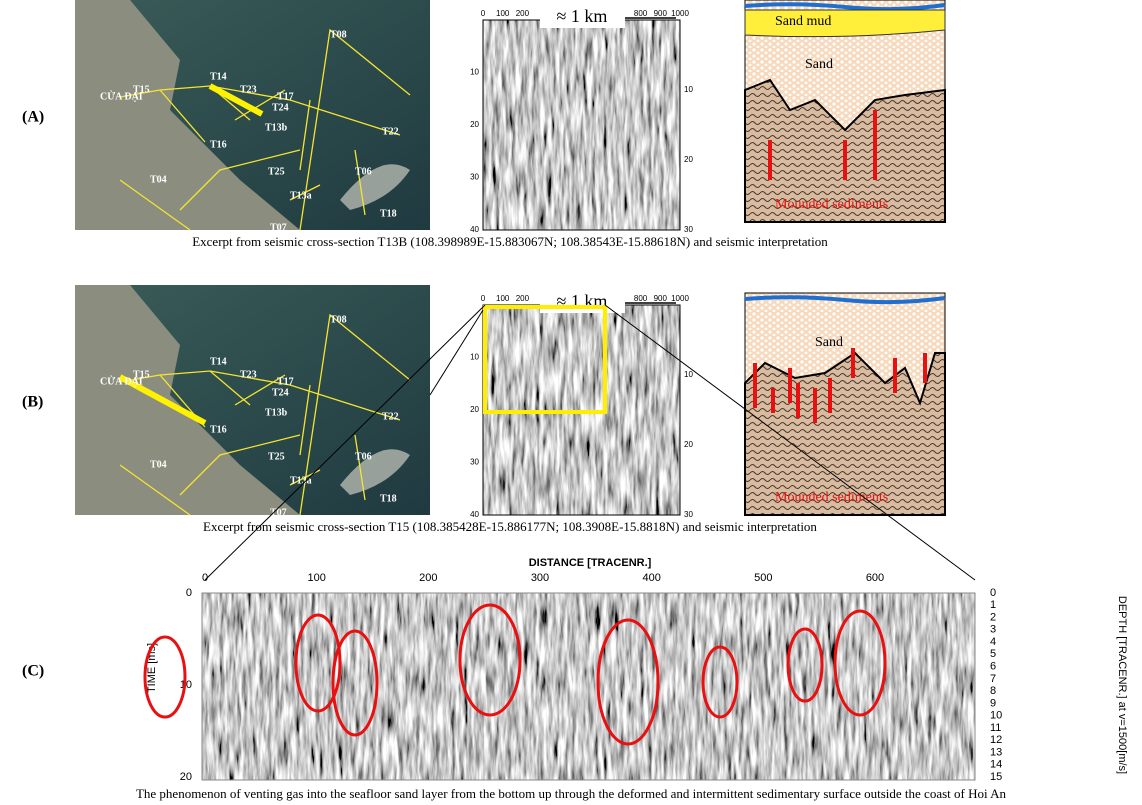 The image size is (1142, 805). I want to click on zoom-box, so click(545, 359).